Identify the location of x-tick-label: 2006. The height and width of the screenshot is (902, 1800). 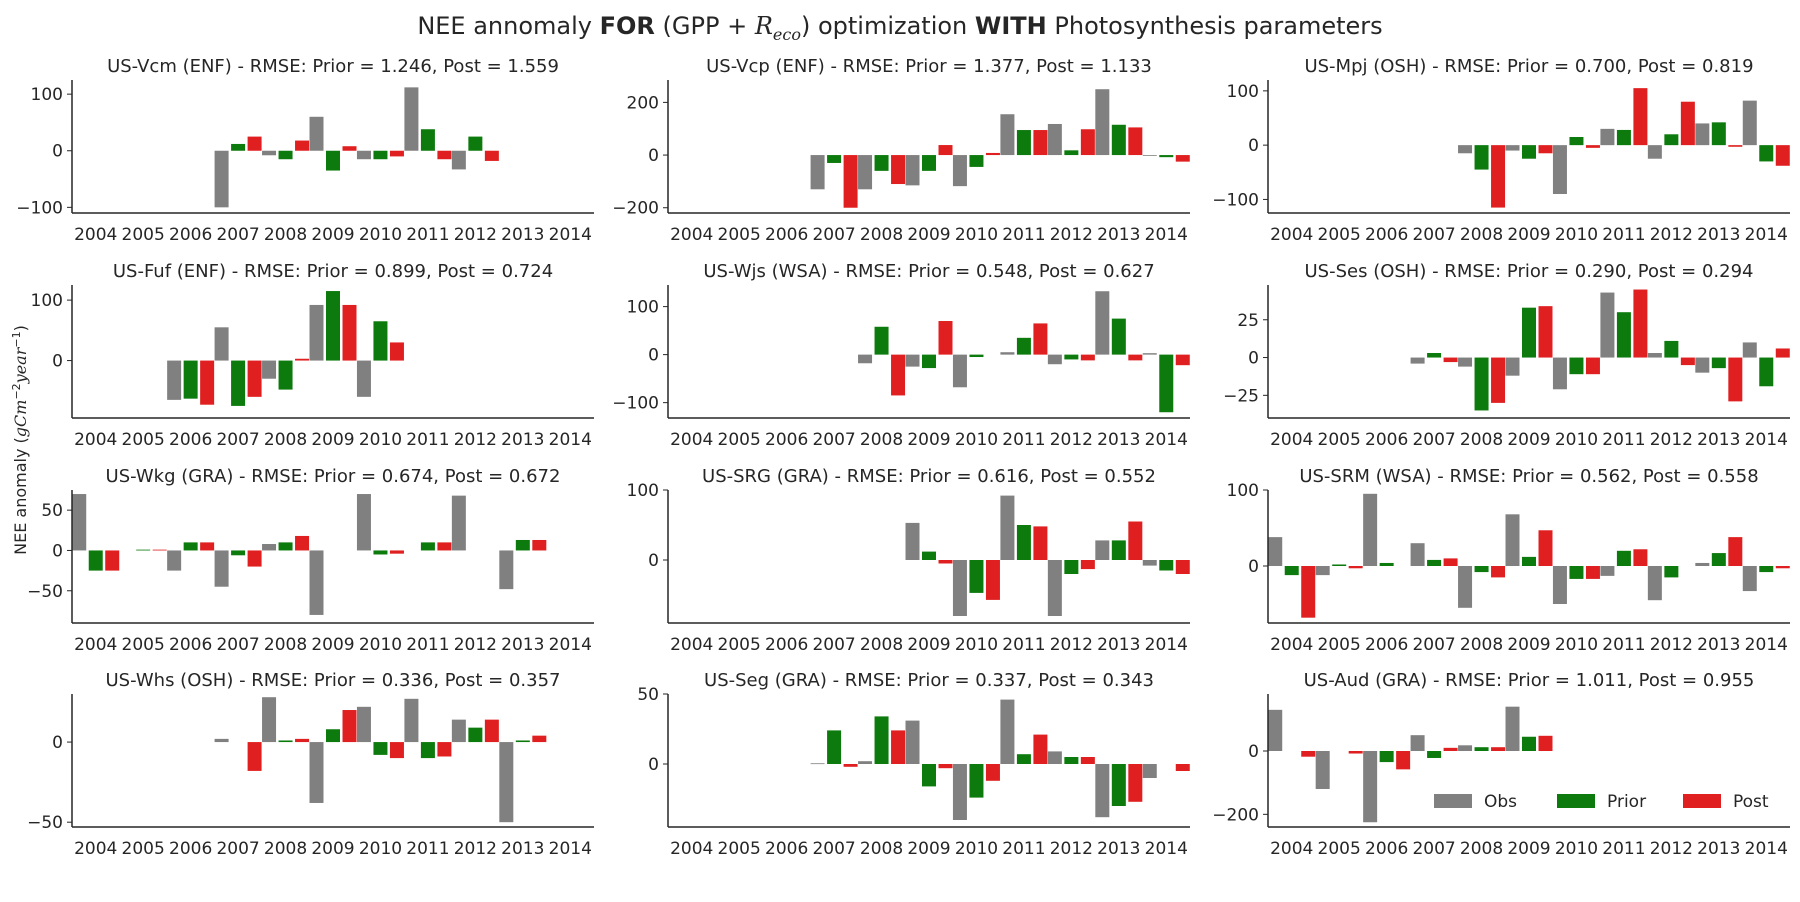
(786, 645).